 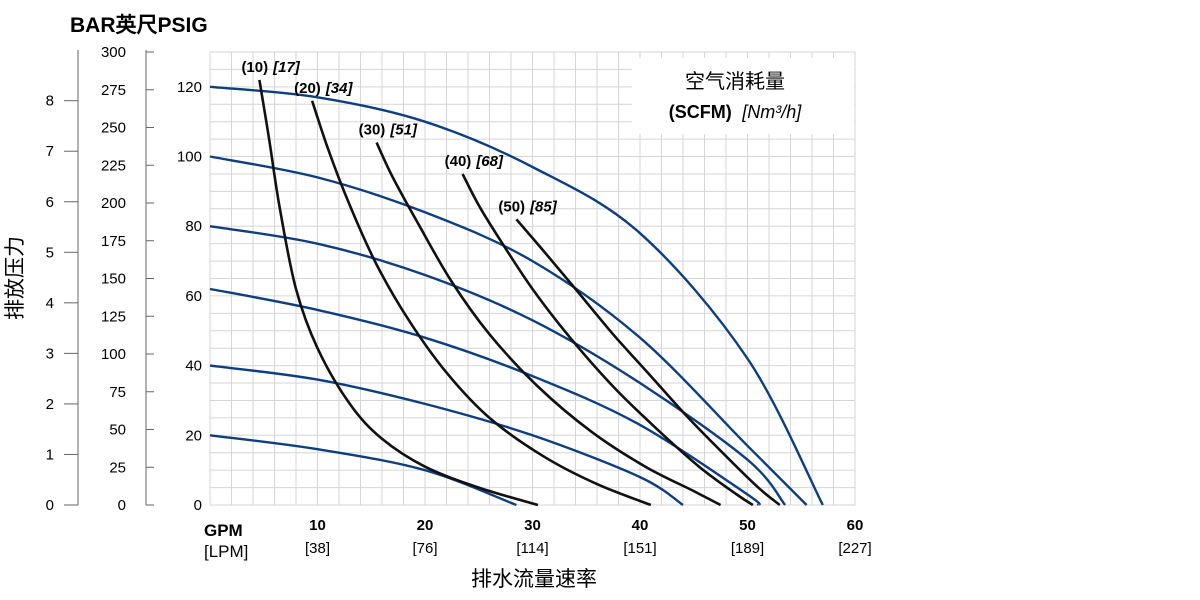 What do you see at coordinates (50, 404) in the screenshot?
I see `bar-tick-label: 2` at bounding box center [50, 404].